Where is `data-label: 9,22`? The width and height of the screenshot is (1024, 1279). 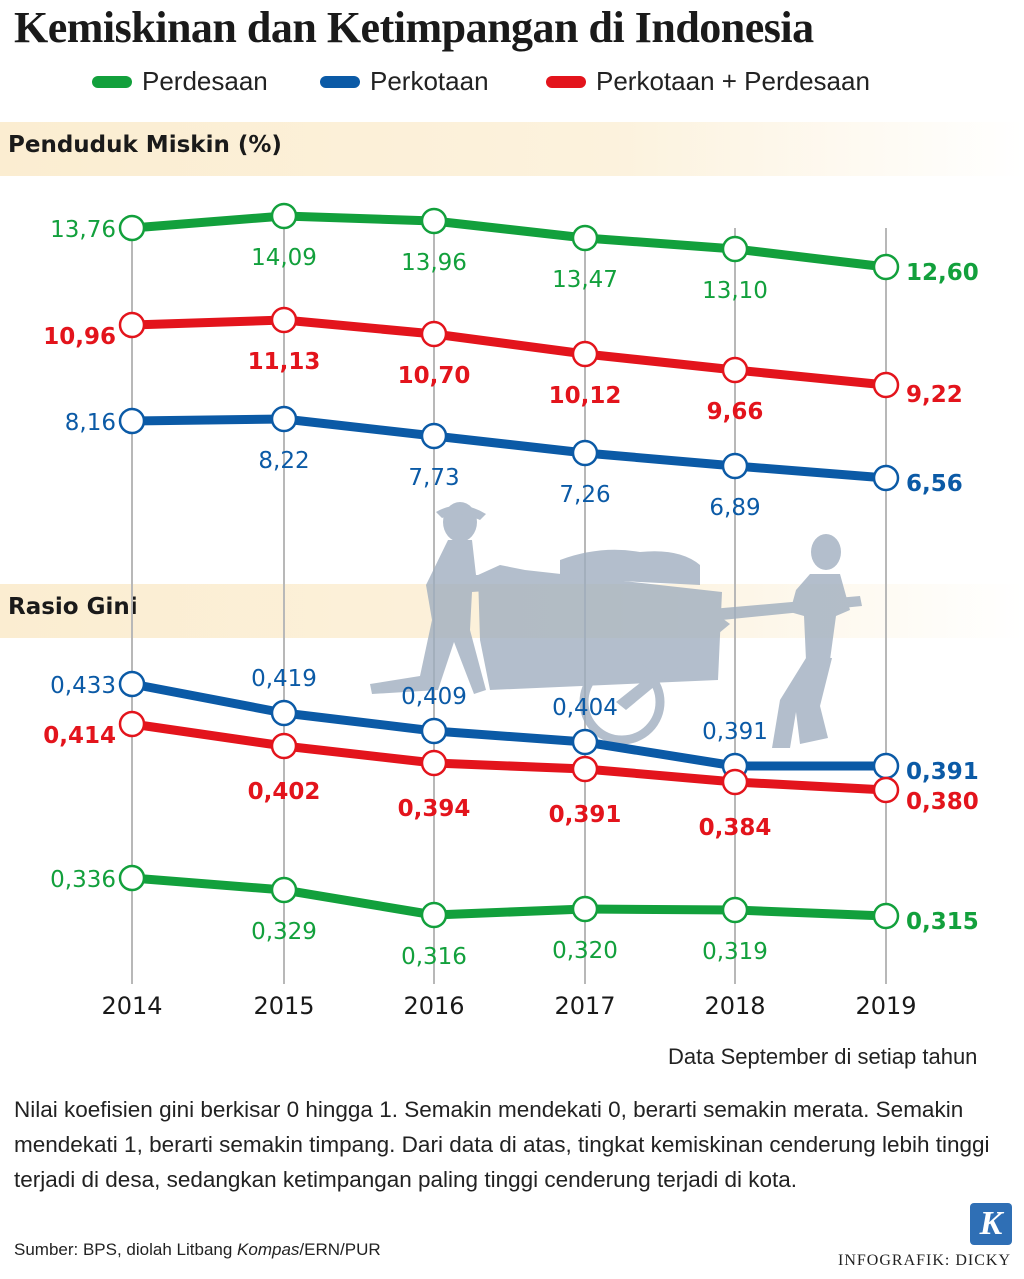 data-label: 9,22 is located at coordinates (934, 395).